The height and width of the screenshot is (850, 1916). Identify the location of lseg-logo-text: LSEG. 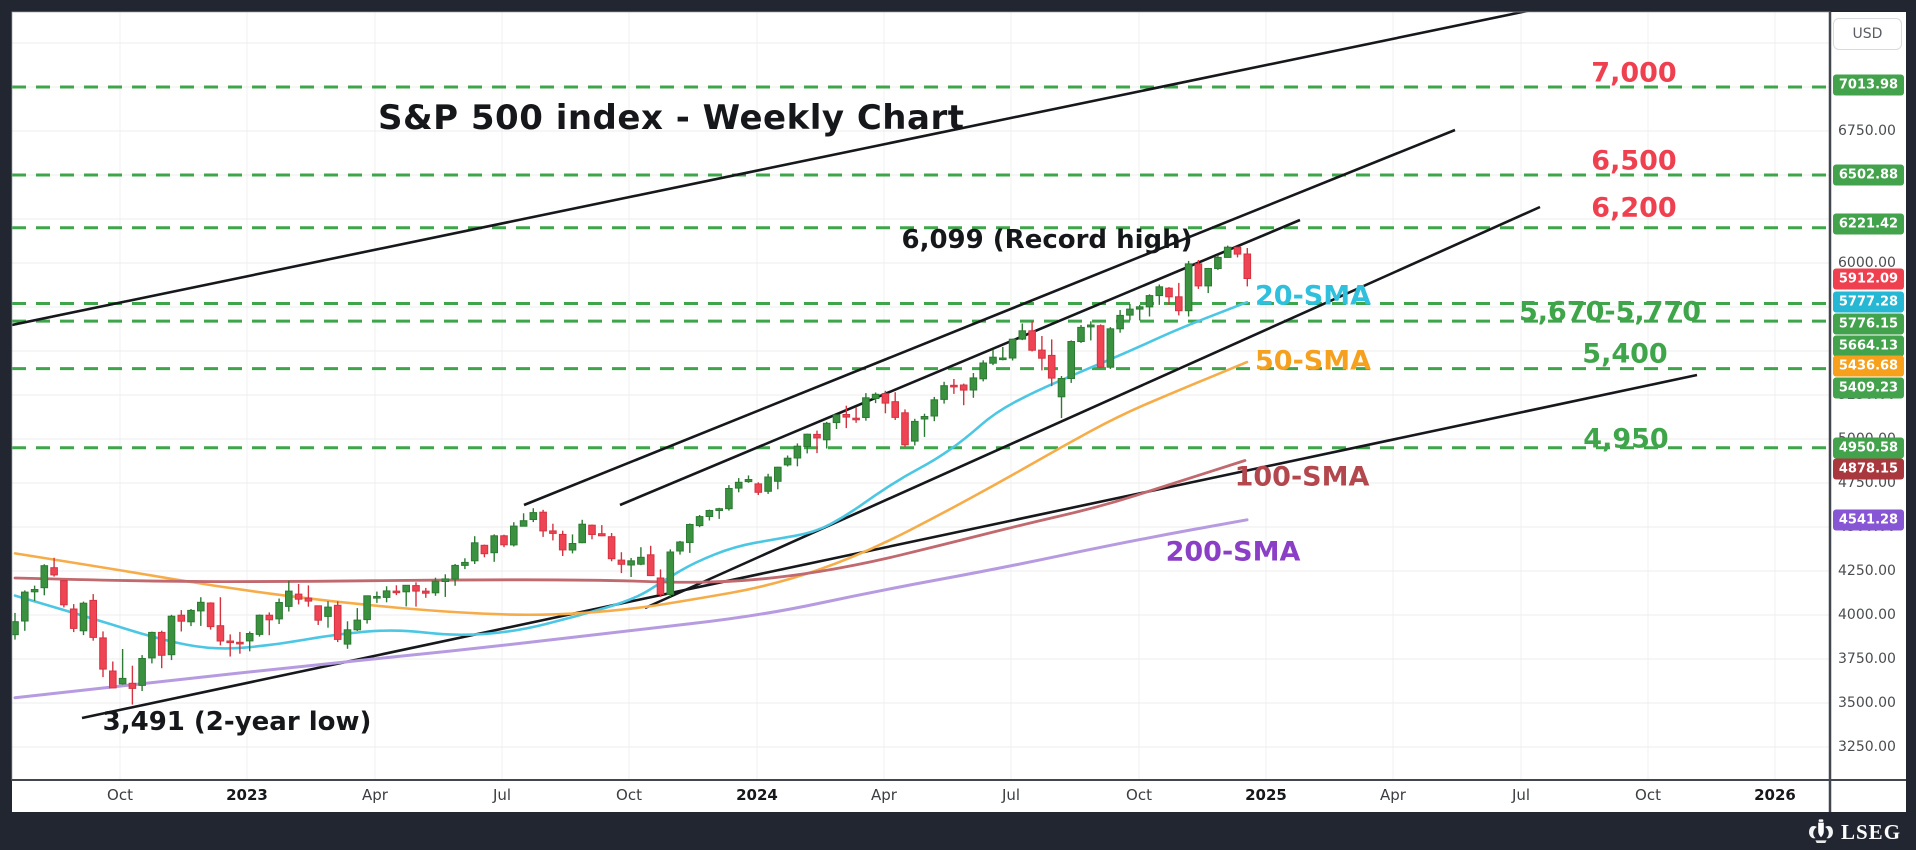
(1871, 831).